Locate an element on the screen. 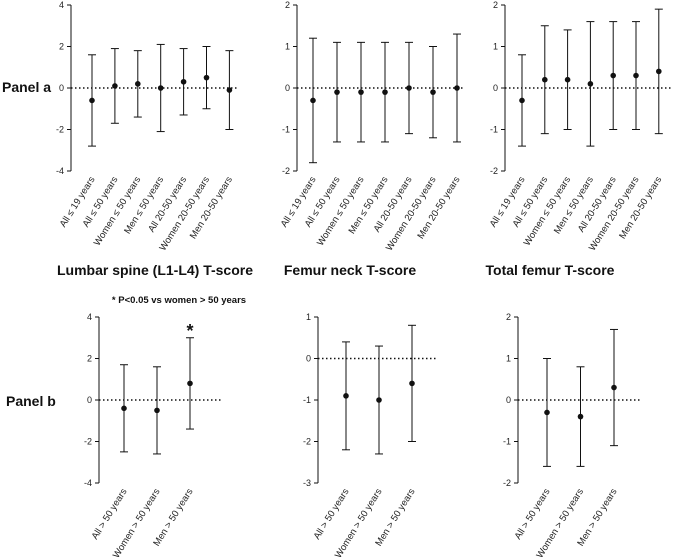  y-tick-label: -3 is located at coordinates (307, 483).